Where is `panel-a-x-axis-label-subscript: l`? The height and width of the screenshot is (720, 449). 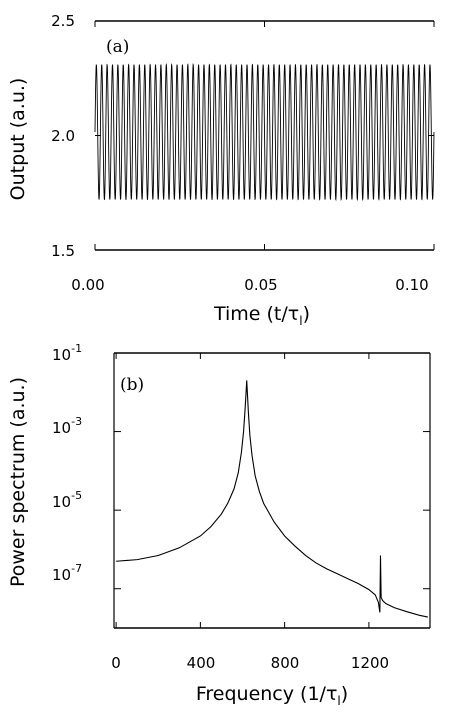 panel-a-x-axis-label-subscript: l is located at coordinates (300, 321).